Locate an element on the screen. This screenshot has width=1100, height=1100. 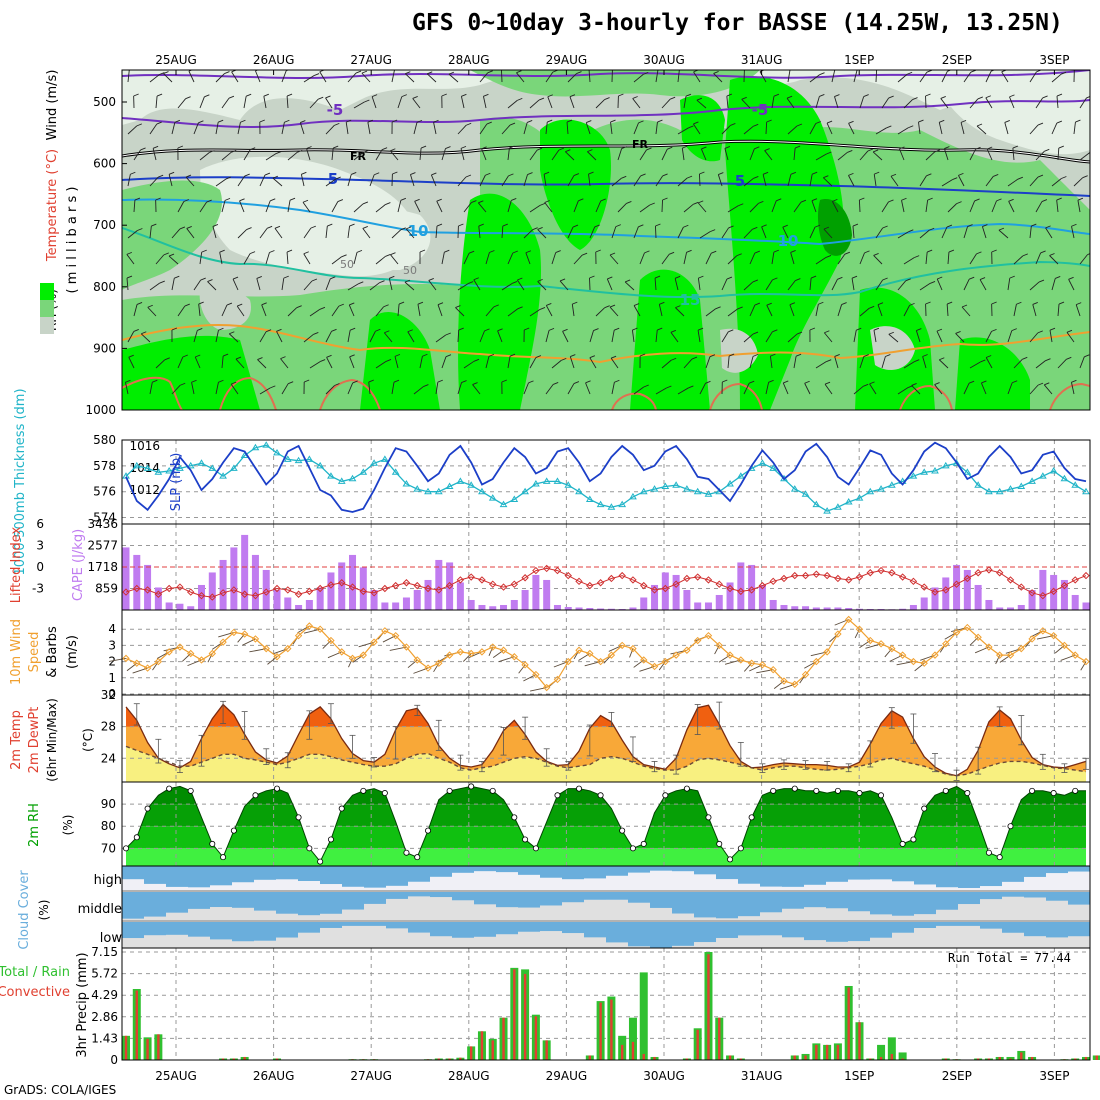
top-date-label: 1SEP is located at coordinates (859, 60).